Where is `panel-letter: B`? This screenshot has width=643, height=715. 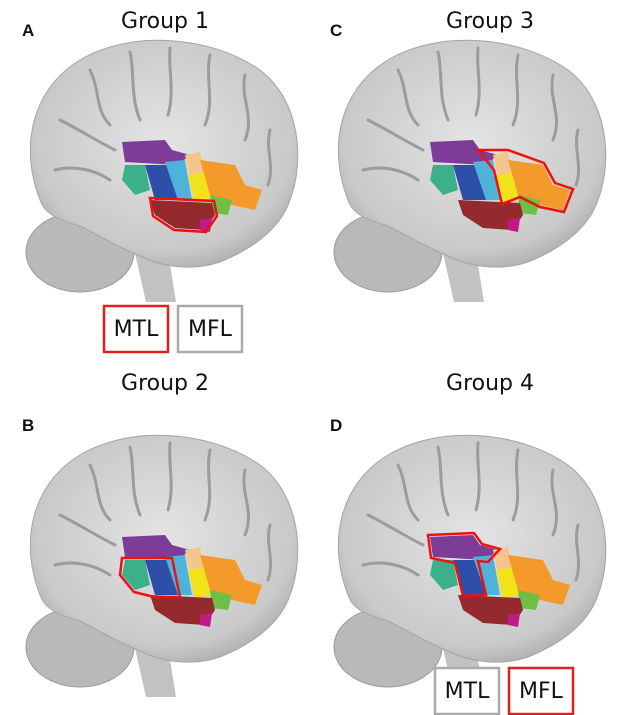 panel-letter: B is located at coordinates (28, 425).